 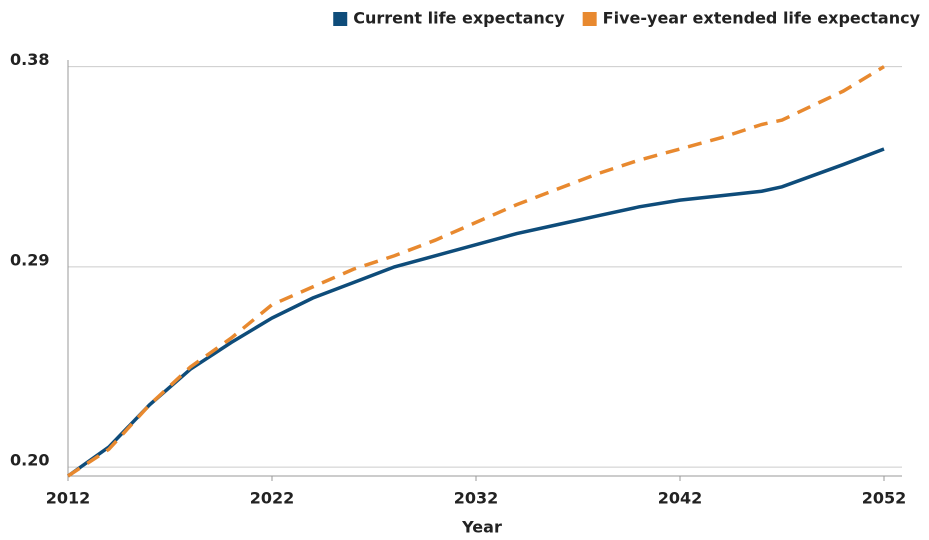 What do you see at coordinates (29, 460) in the screenshot?
I see `y-tick-label: 0.20` at bounding box center [29, 460].